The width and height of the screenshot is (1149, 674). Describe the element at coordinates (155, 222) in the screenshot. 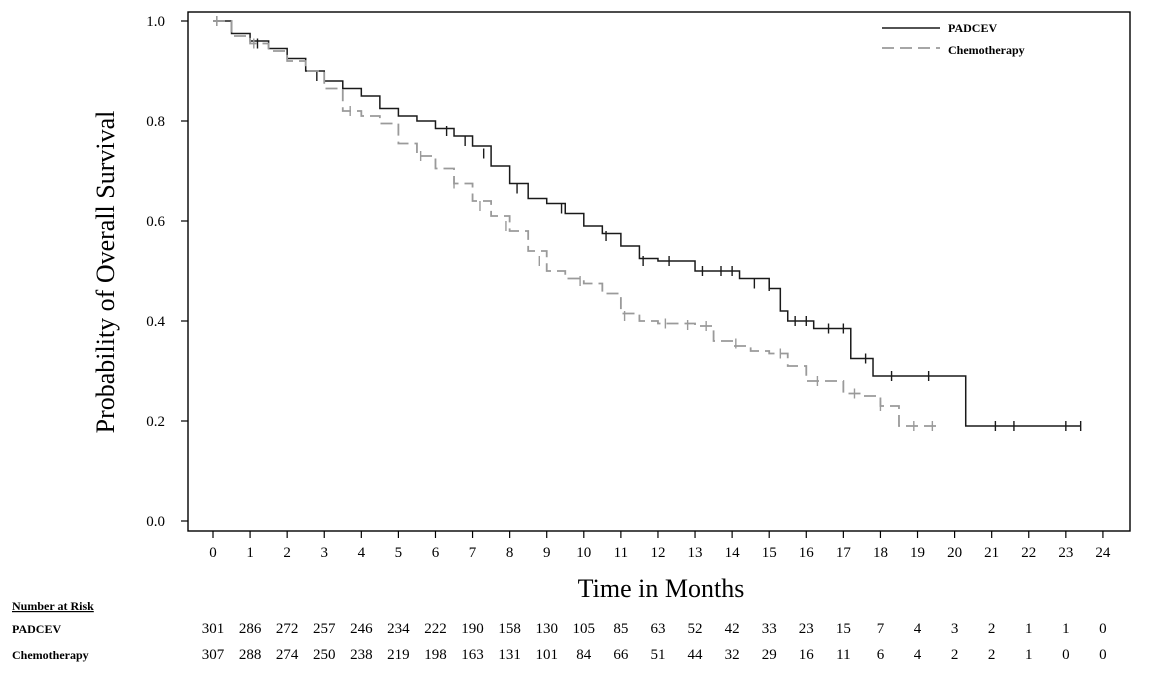

I see `y-tick-label: 0.6` at that location.